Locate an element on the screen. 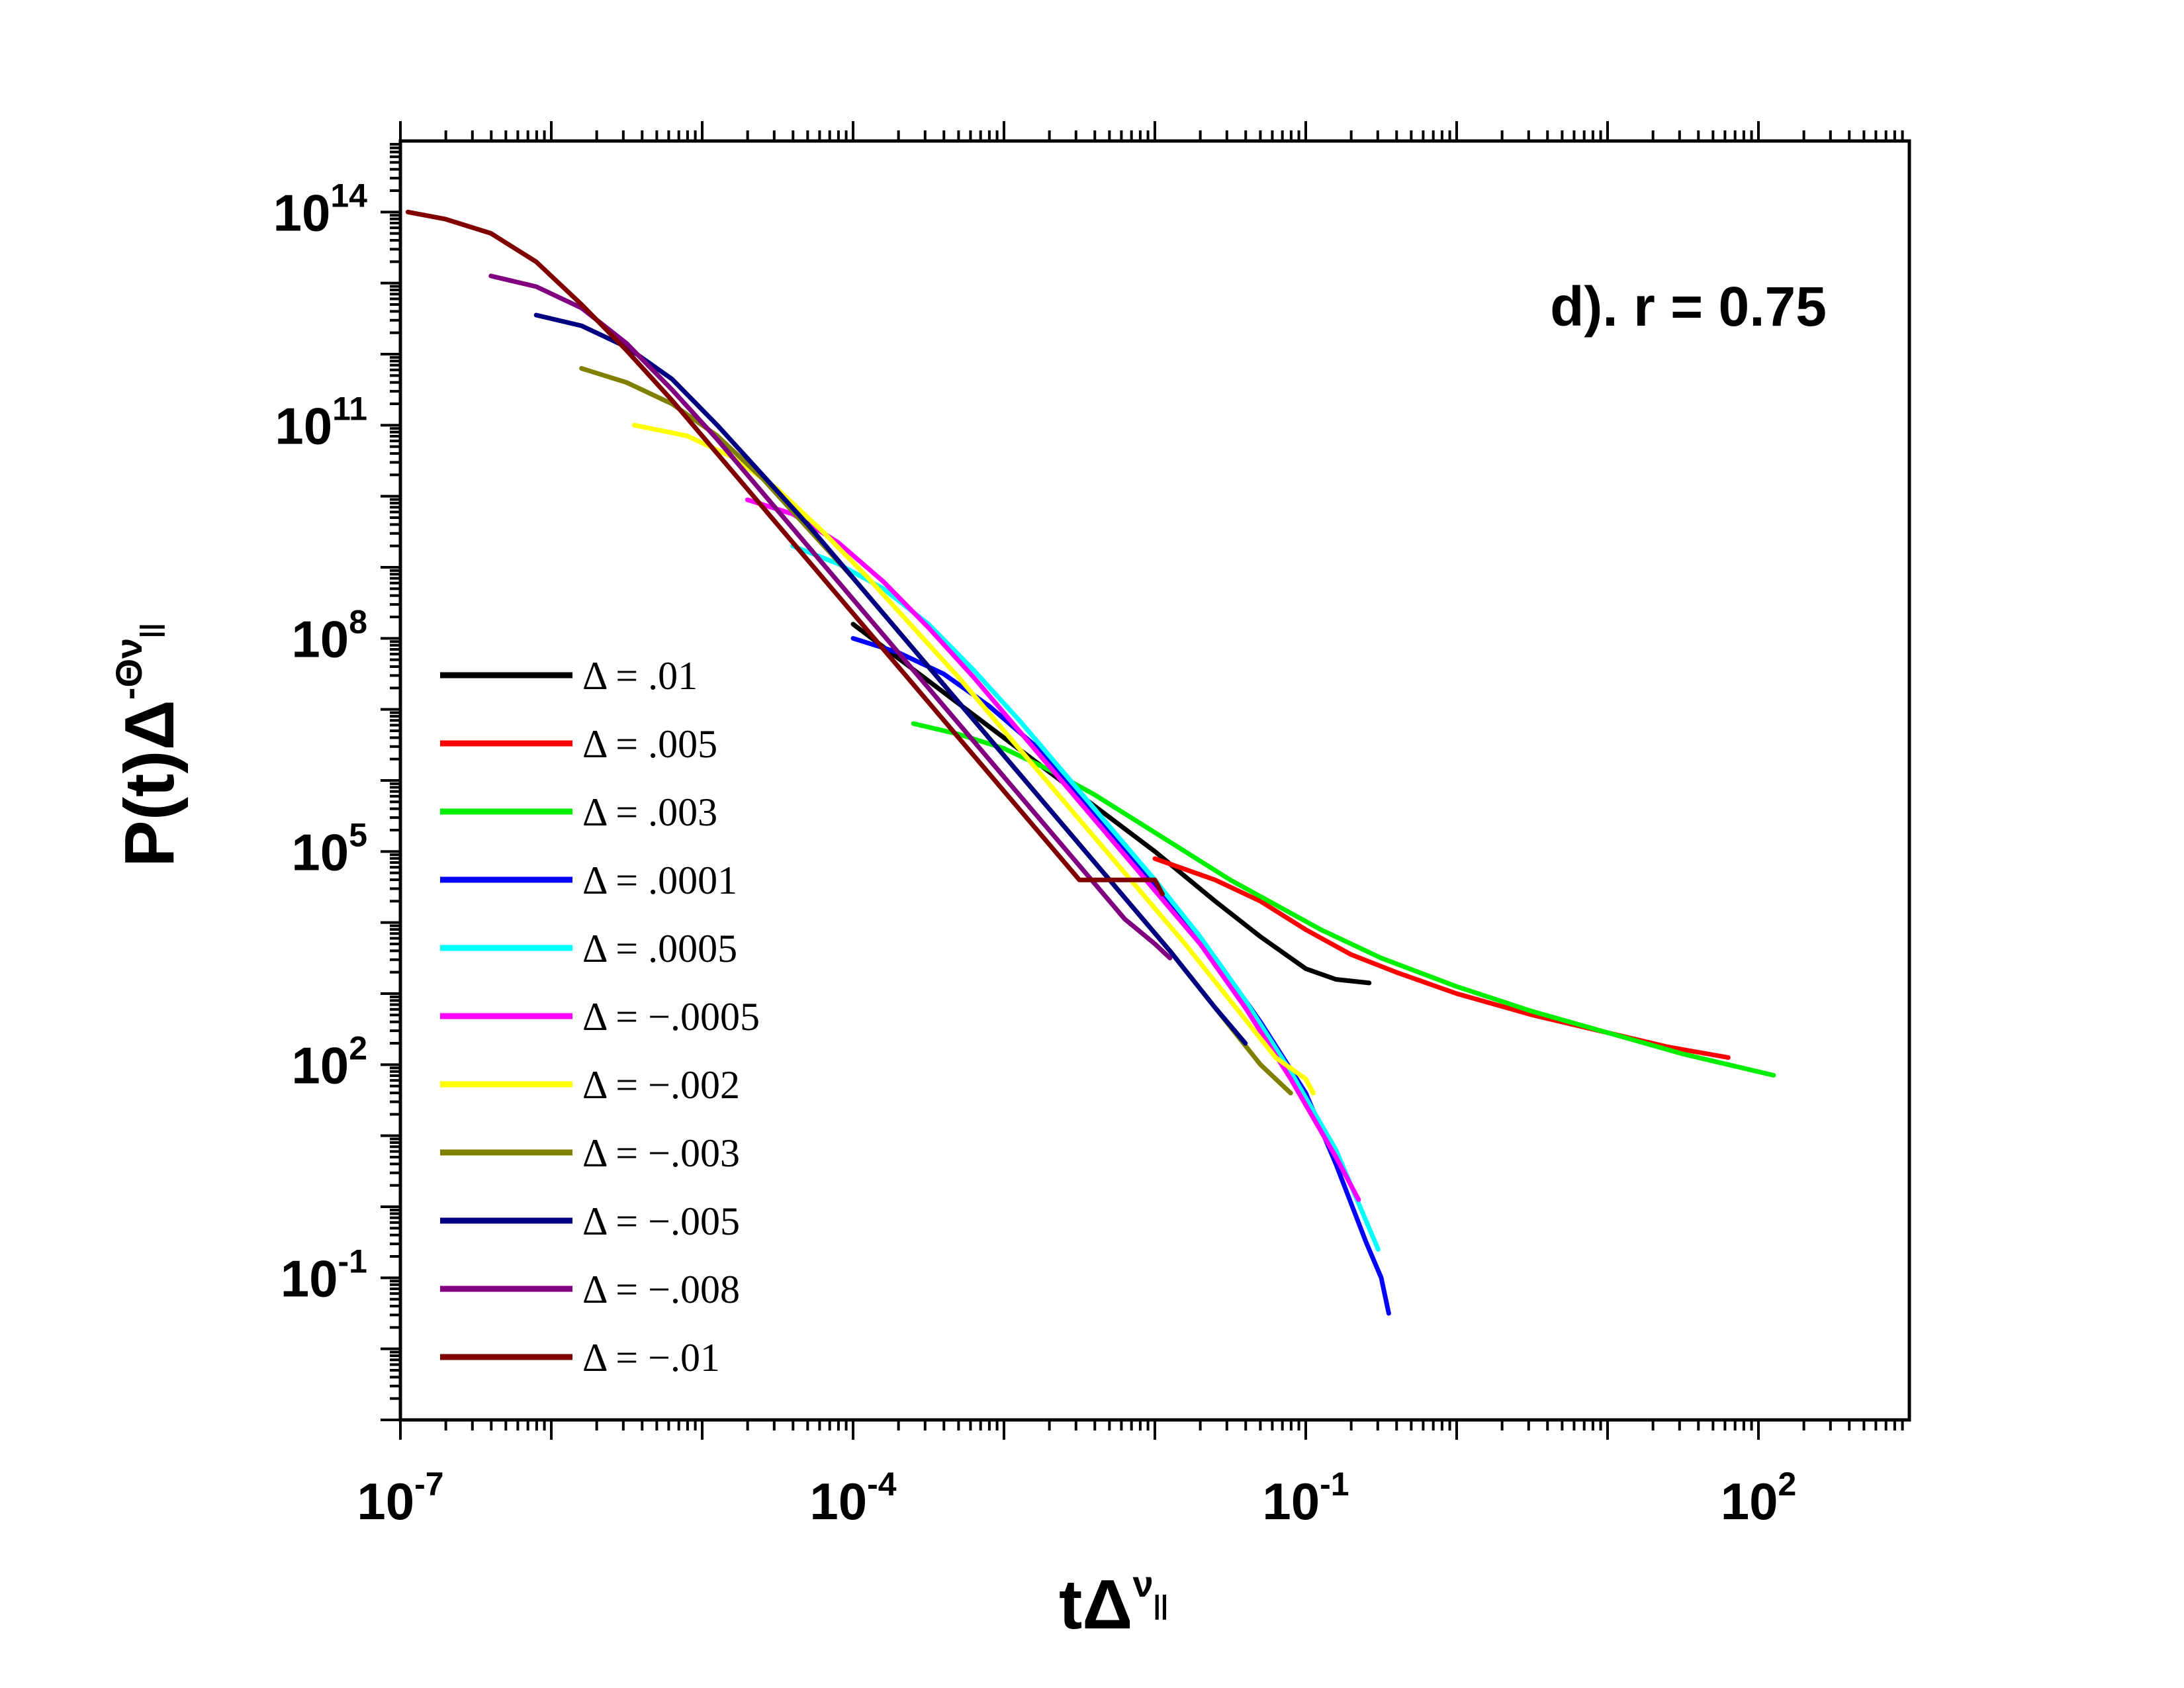 This screenshot has height=1688, width=2184. legend-label: Δ = .0005 is located at coordinates (659, 948).